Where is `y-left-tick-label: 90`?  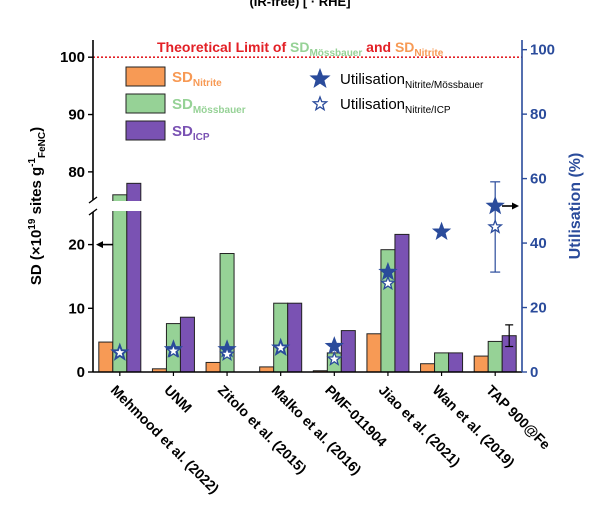
y-left-tick-label: 90 is located at coordinates (76, 115).